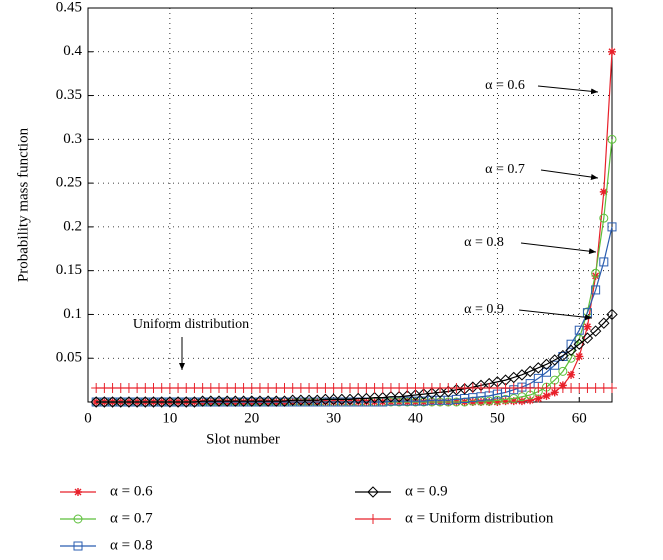  Describe the element at coordinates (579, 418) in the screenshot. I see `x-tick-label: 60` at that location.